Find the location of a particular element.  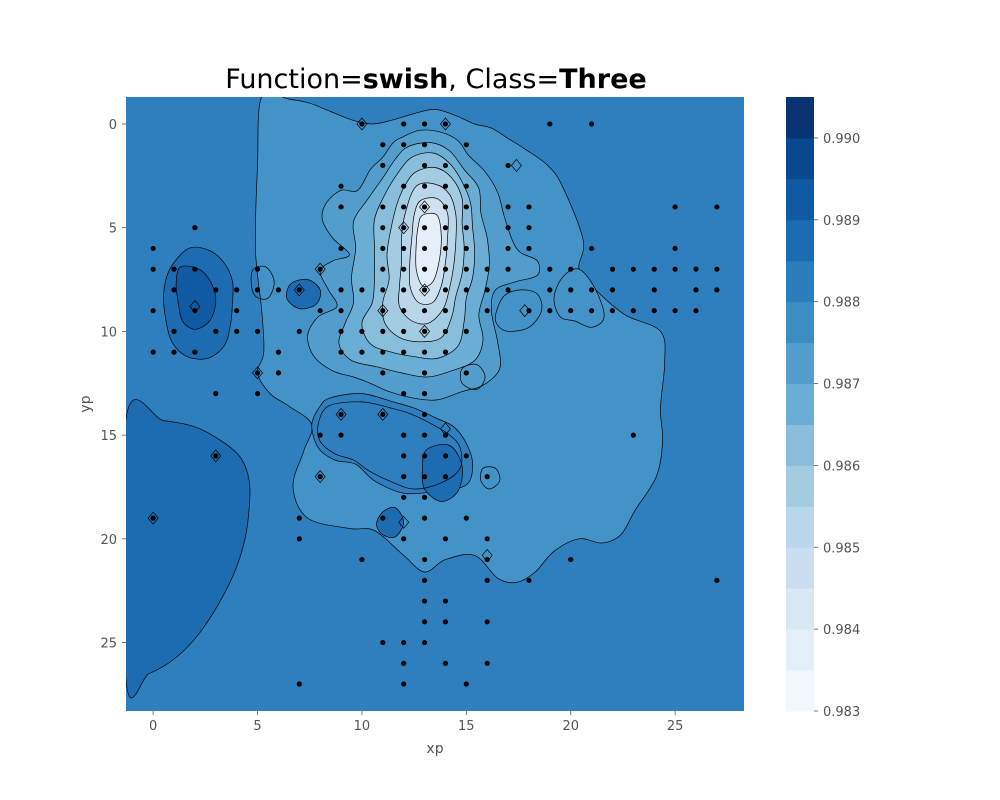

contour-lines is located at coordinates (396, 377).